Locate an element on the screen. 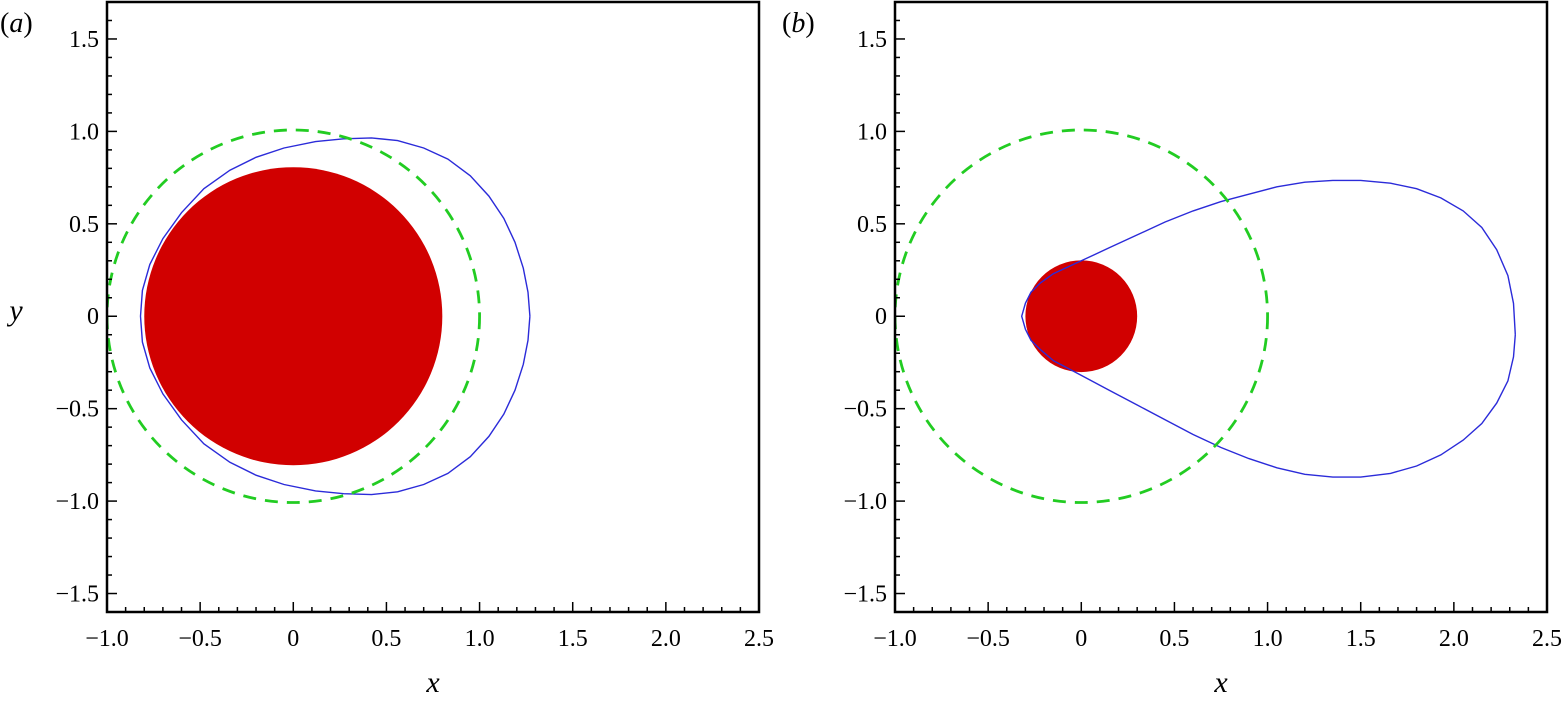 This screenshot has height=705, width=1567. x-tick-label-a: 0.5 is located at coordinates (386, 639).